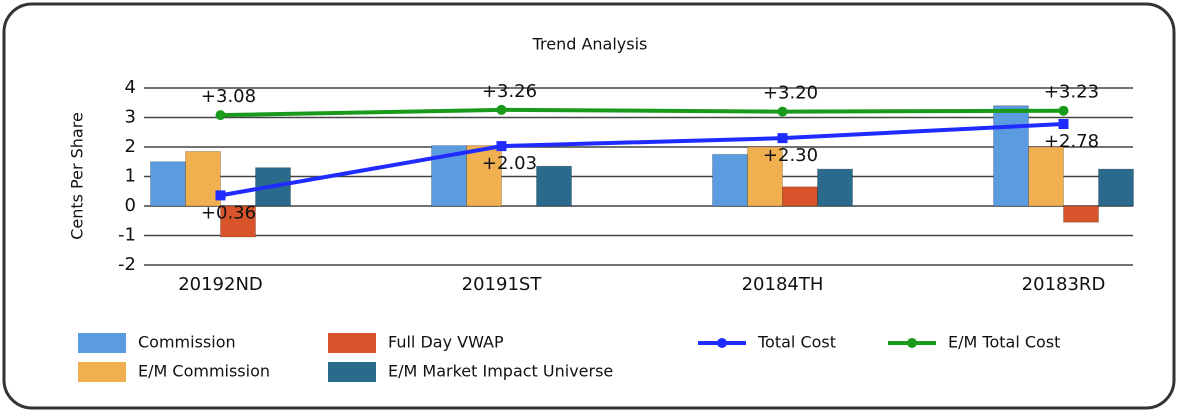 This screenshot has width=1182, height=415. What do you see at coordinates (127, 264) in the screenshot?
I see `y-tick-label: -2` at bounding box center [127, 264].